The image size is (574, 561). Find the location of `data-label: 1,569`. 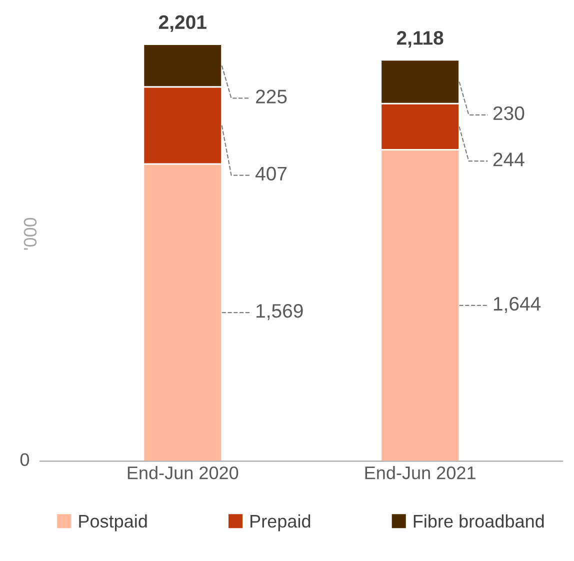

data-label: 1,569 is located at coordinates (279, 312).